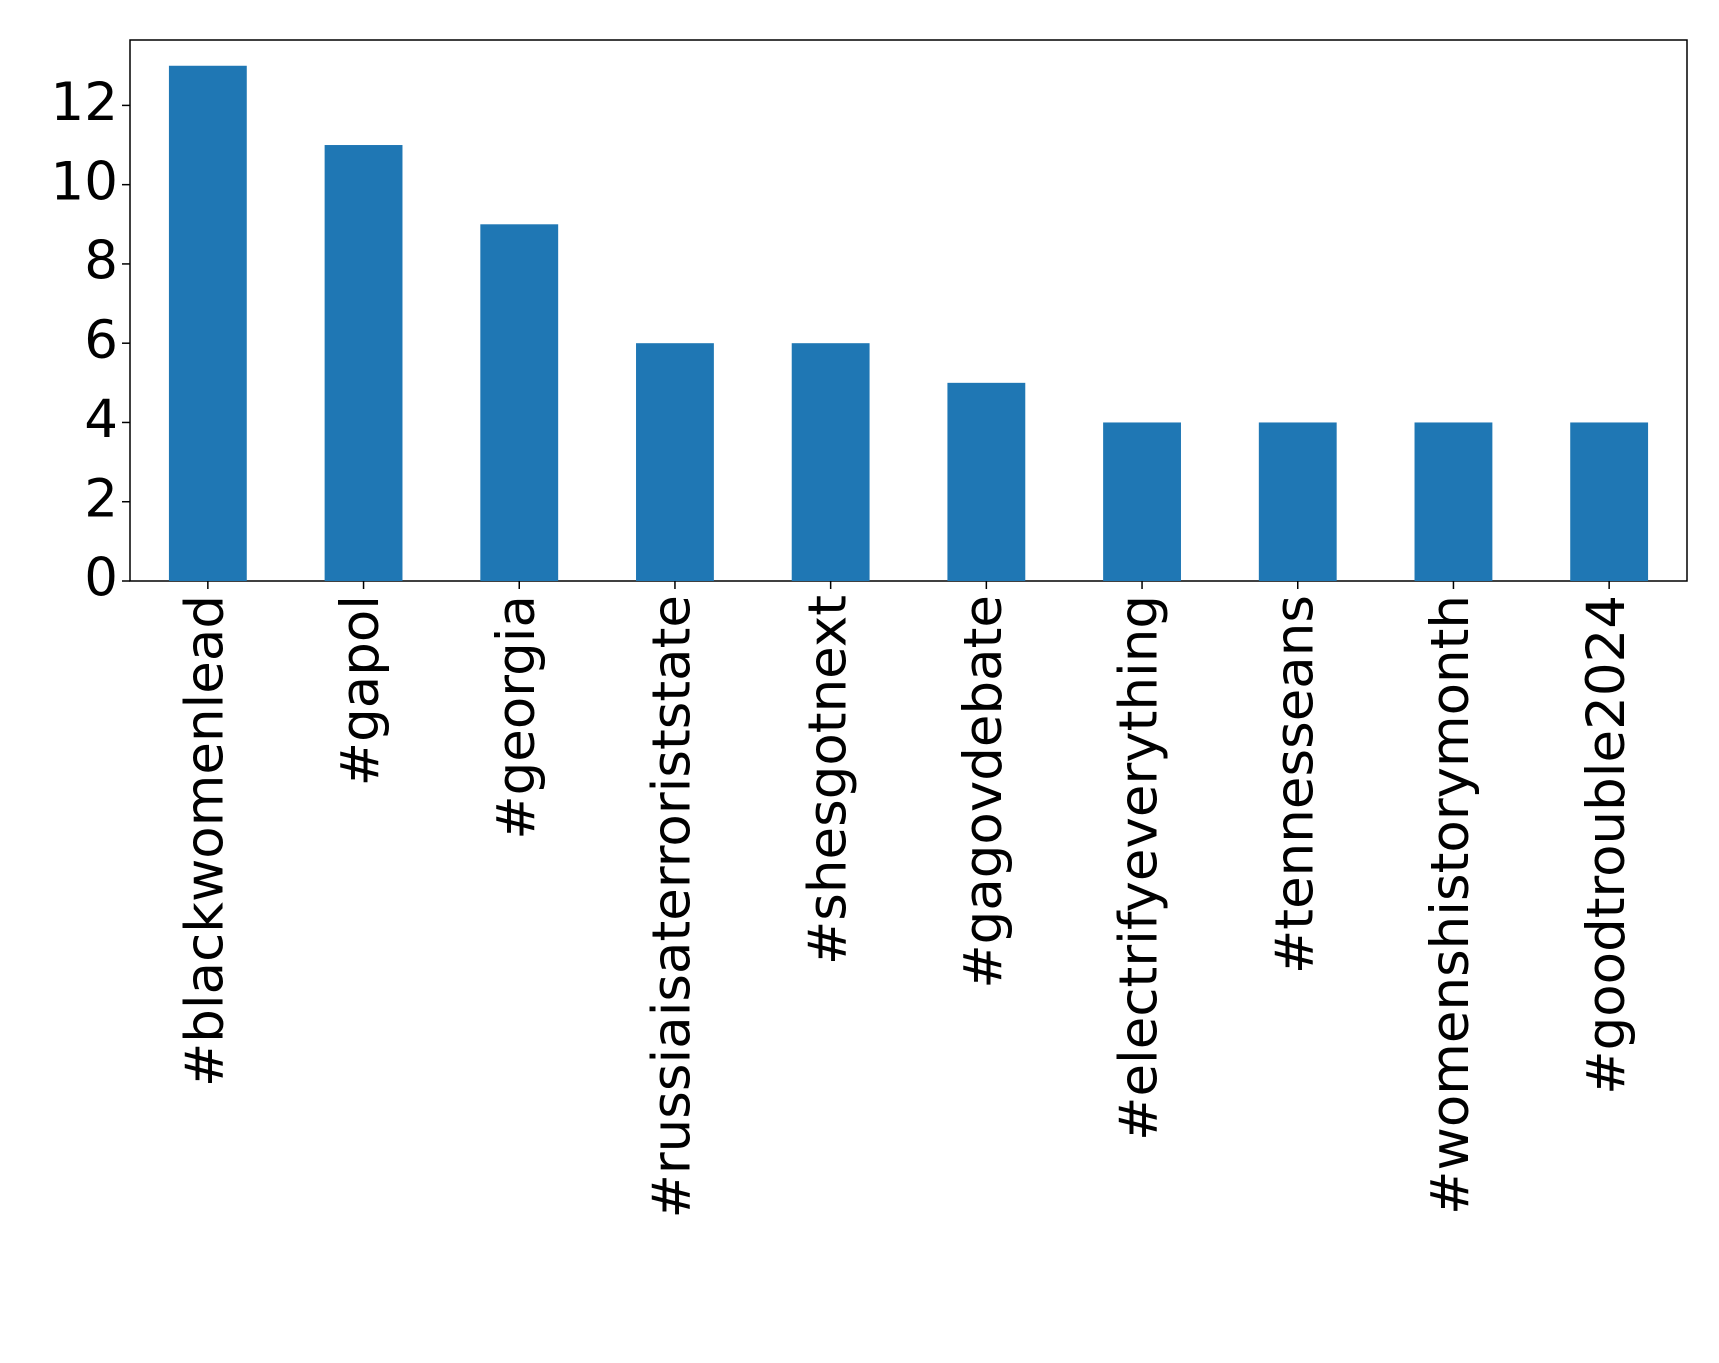  Describe the element at coordinates (827, 780) in the screenshot. I see `x-tick-label: #shesgotnext` at that location.